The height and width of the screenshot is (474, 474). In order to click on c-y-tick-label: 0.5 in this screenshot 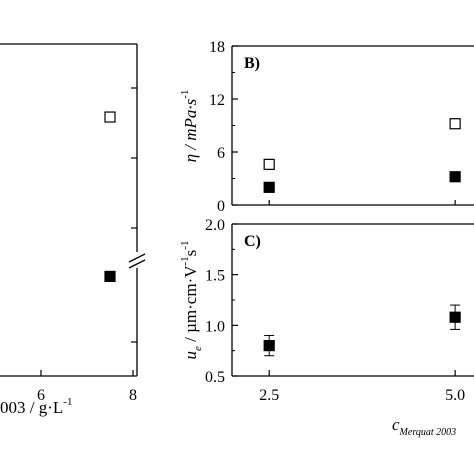, I will do `click(215, 377)`.